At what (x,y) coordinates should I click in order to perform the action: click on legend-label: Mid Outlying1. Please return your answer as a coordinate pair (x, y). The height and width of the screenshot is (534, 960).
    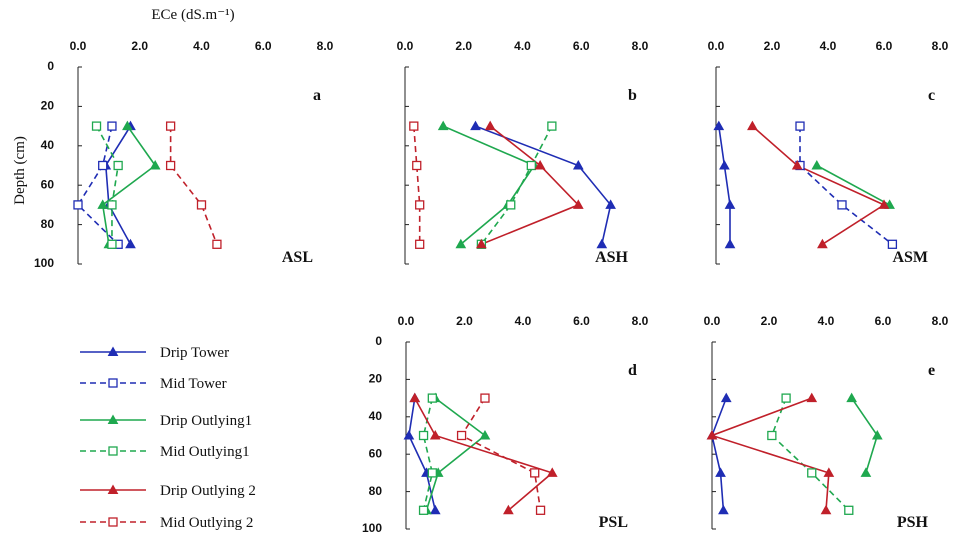
    Looking at the image, I should click on (205, 452).